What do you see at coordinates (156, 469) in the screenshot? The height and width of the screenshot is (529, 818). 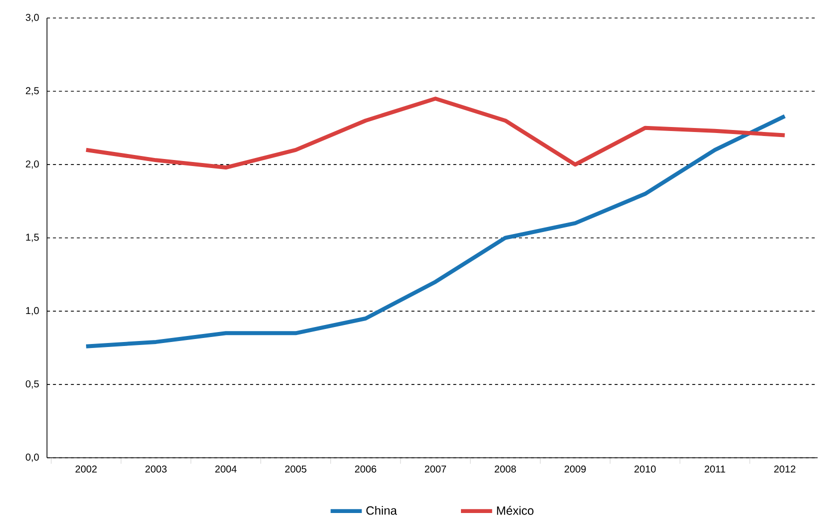 I see `x-tick-label: 2003` at bounding box center [156, 469].